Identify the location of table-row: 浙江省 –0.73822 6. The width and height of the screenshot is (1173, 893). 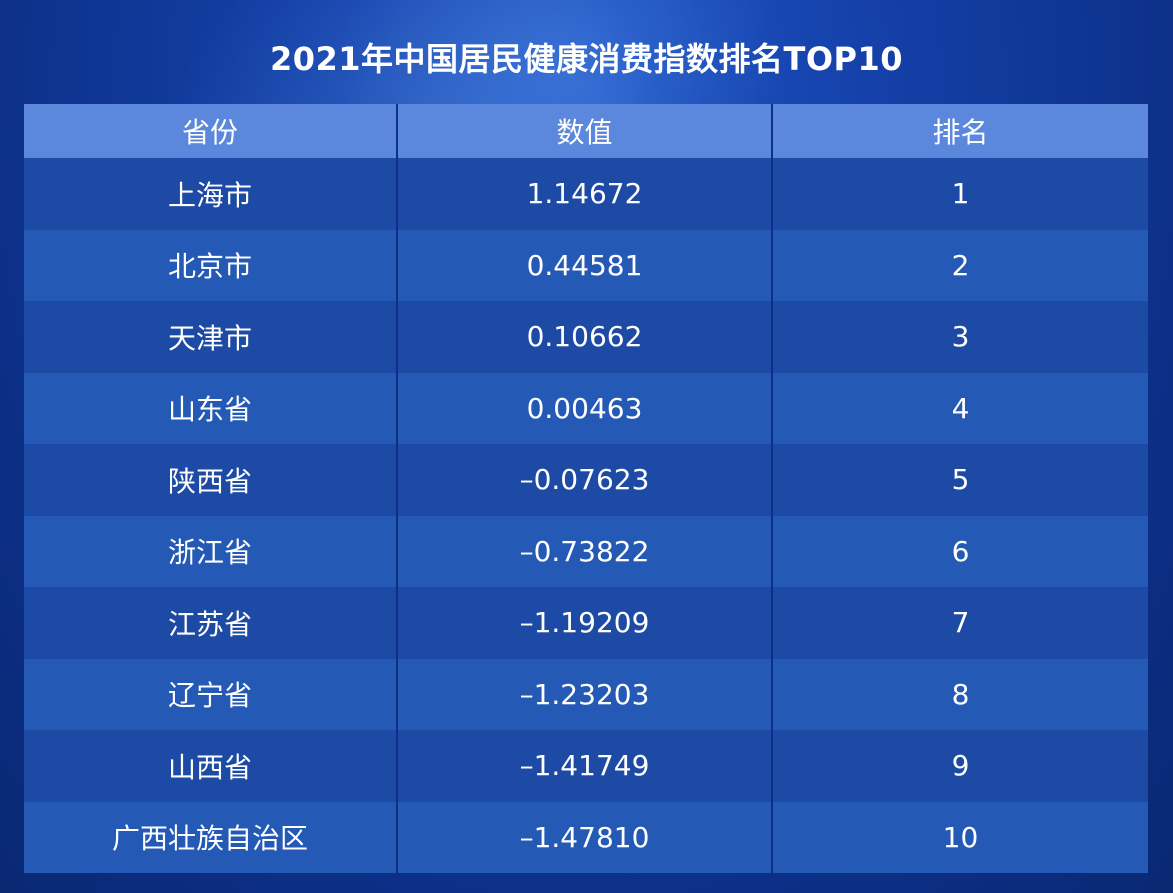
(586, 551).